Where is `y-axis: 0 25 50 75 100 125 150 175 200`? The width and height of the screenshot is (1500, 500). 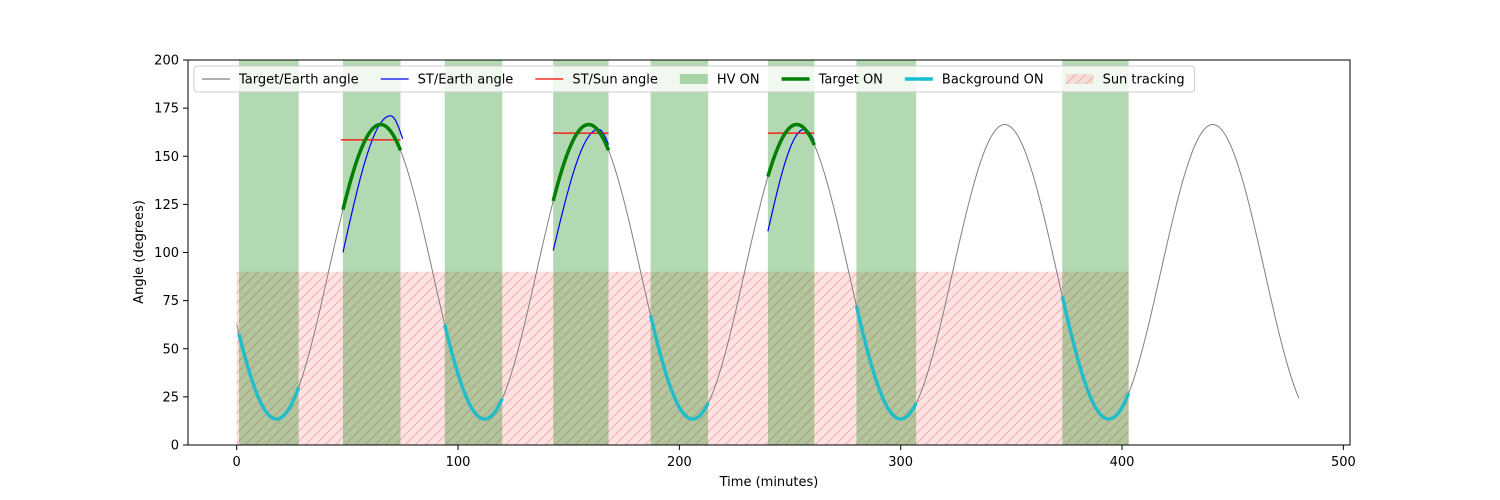
y-axis: 0 25 50 75 100 125 150 175 200 is located at coordinates (171, 254).